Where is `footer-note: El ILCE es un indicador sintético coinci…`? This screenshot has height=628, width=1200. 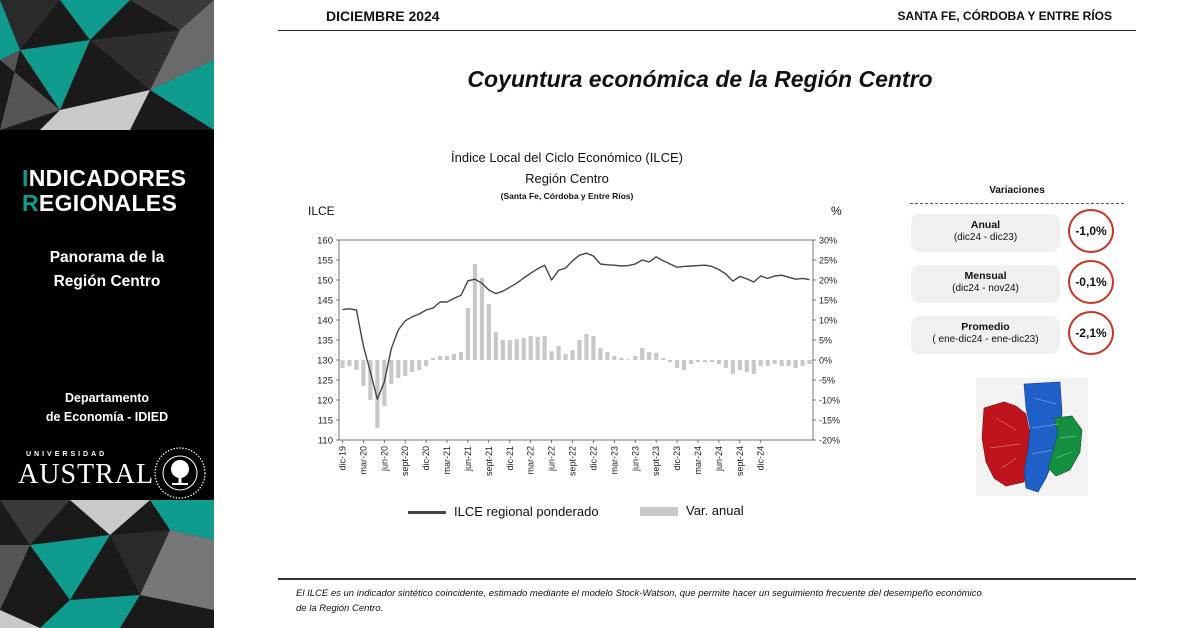
footer-note: El ILCE es un indicador sintético coinci… is located at coordinates (639, 601).